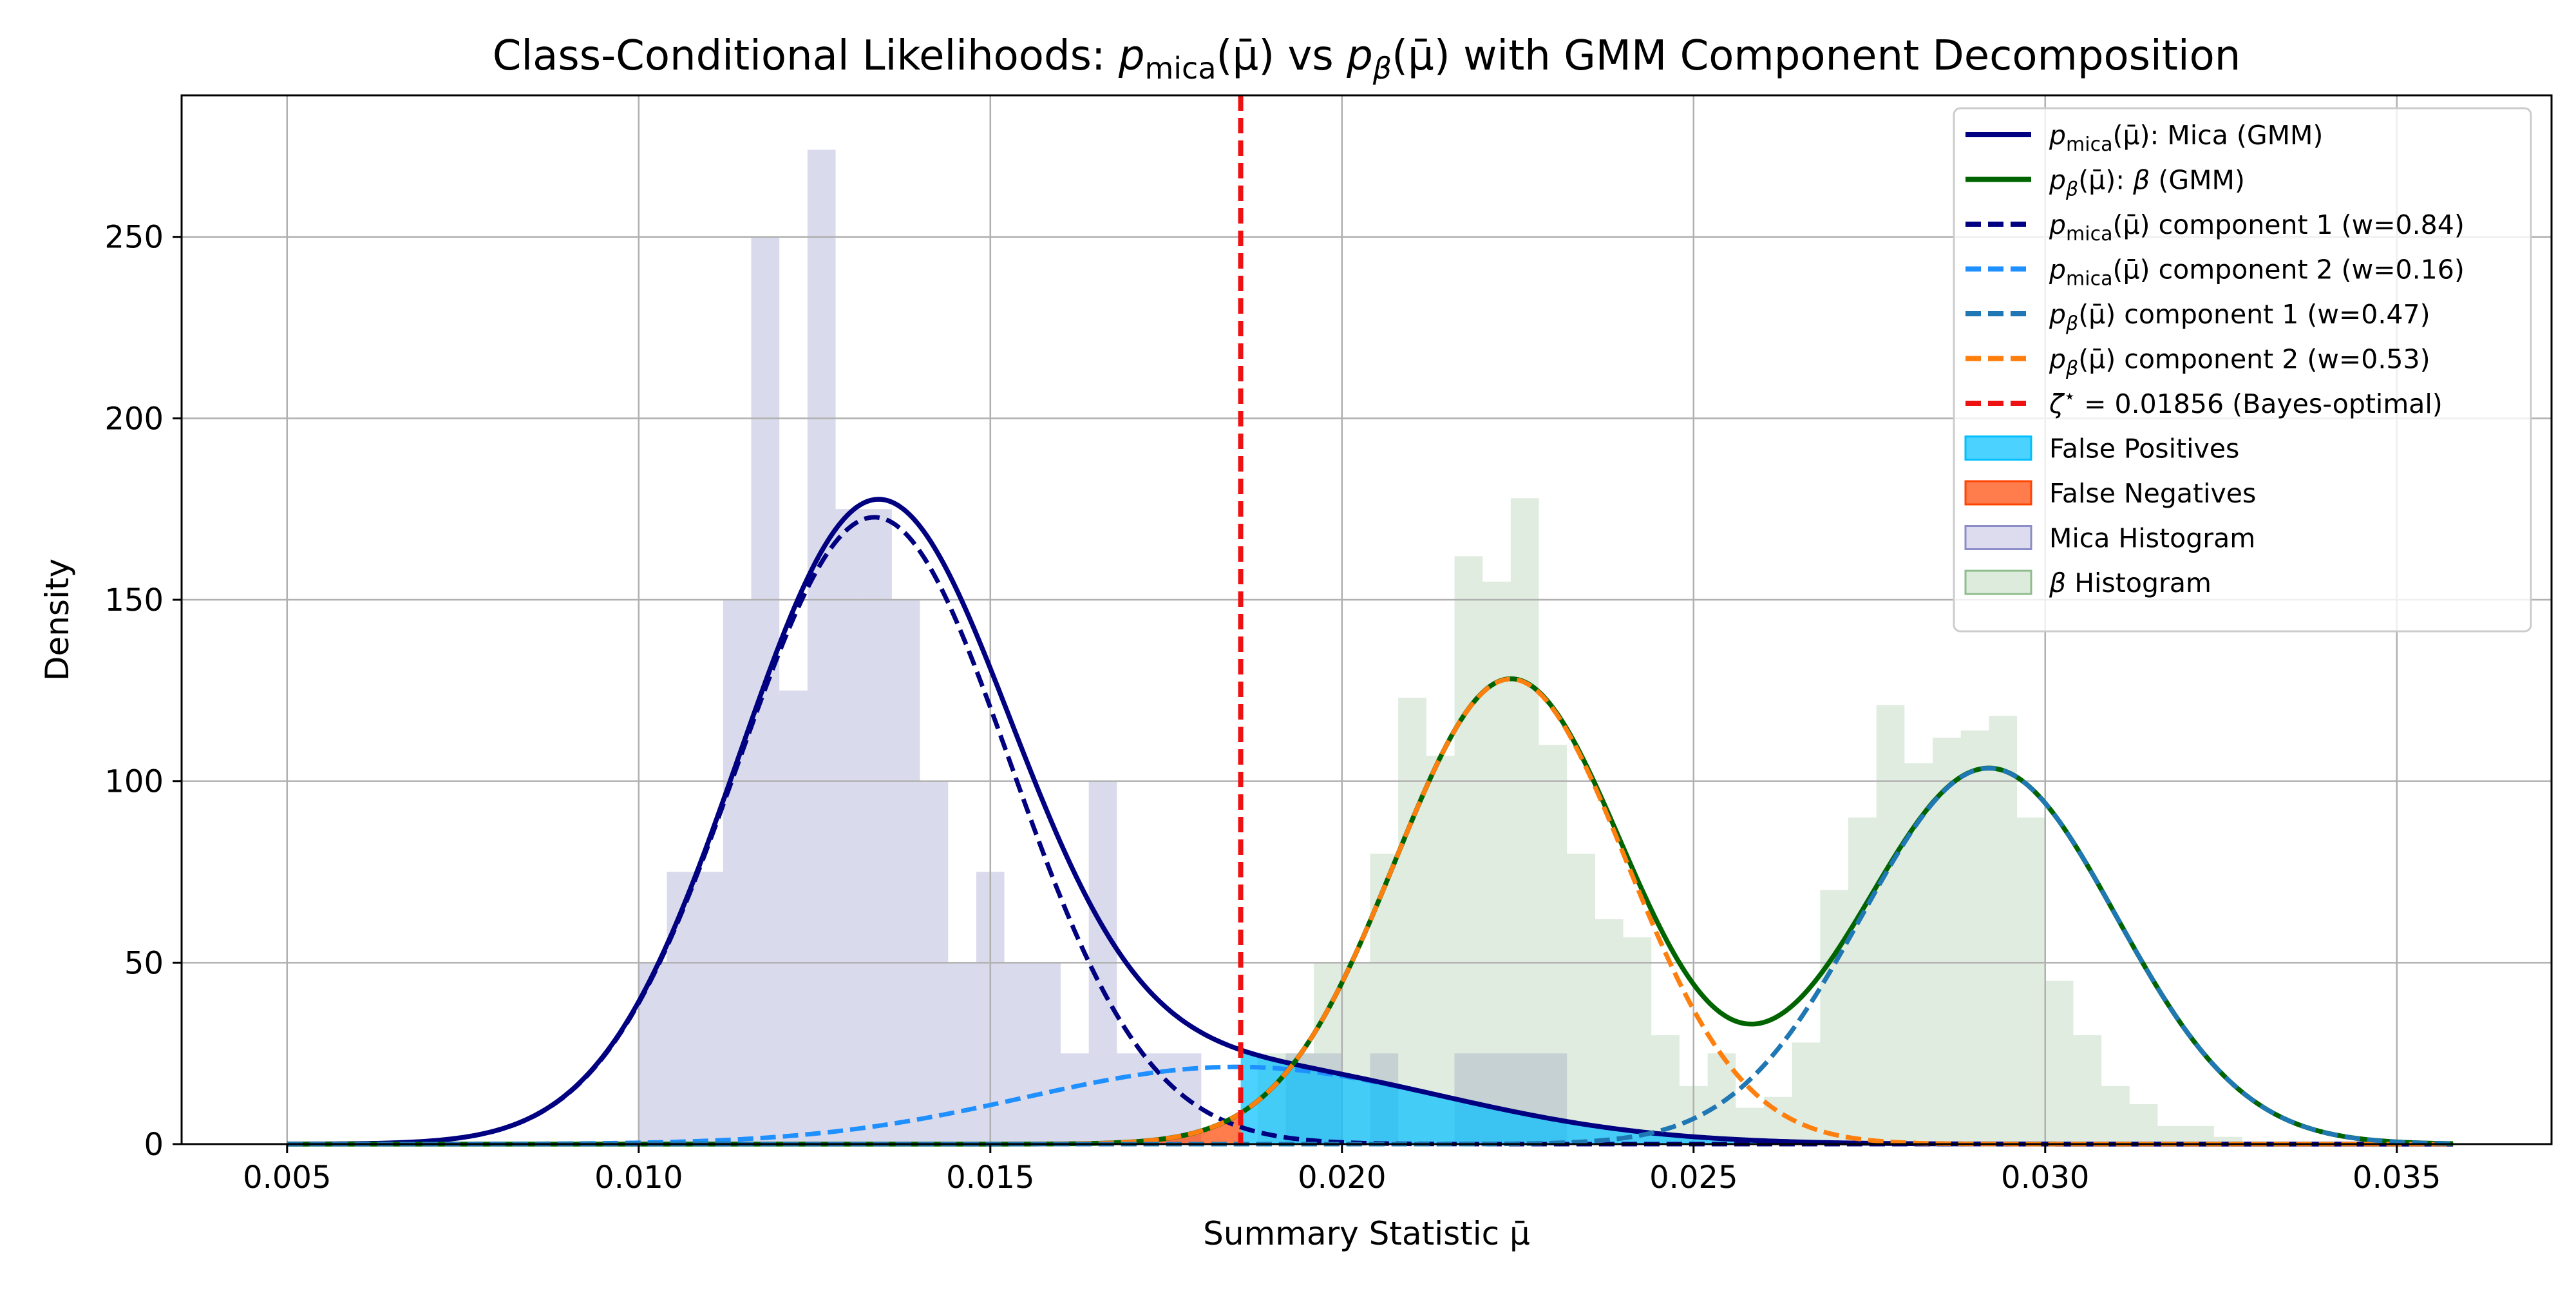 The image size is (2576, 1291). I want to click on title-sub-mica: mica, so click(1180, 68).